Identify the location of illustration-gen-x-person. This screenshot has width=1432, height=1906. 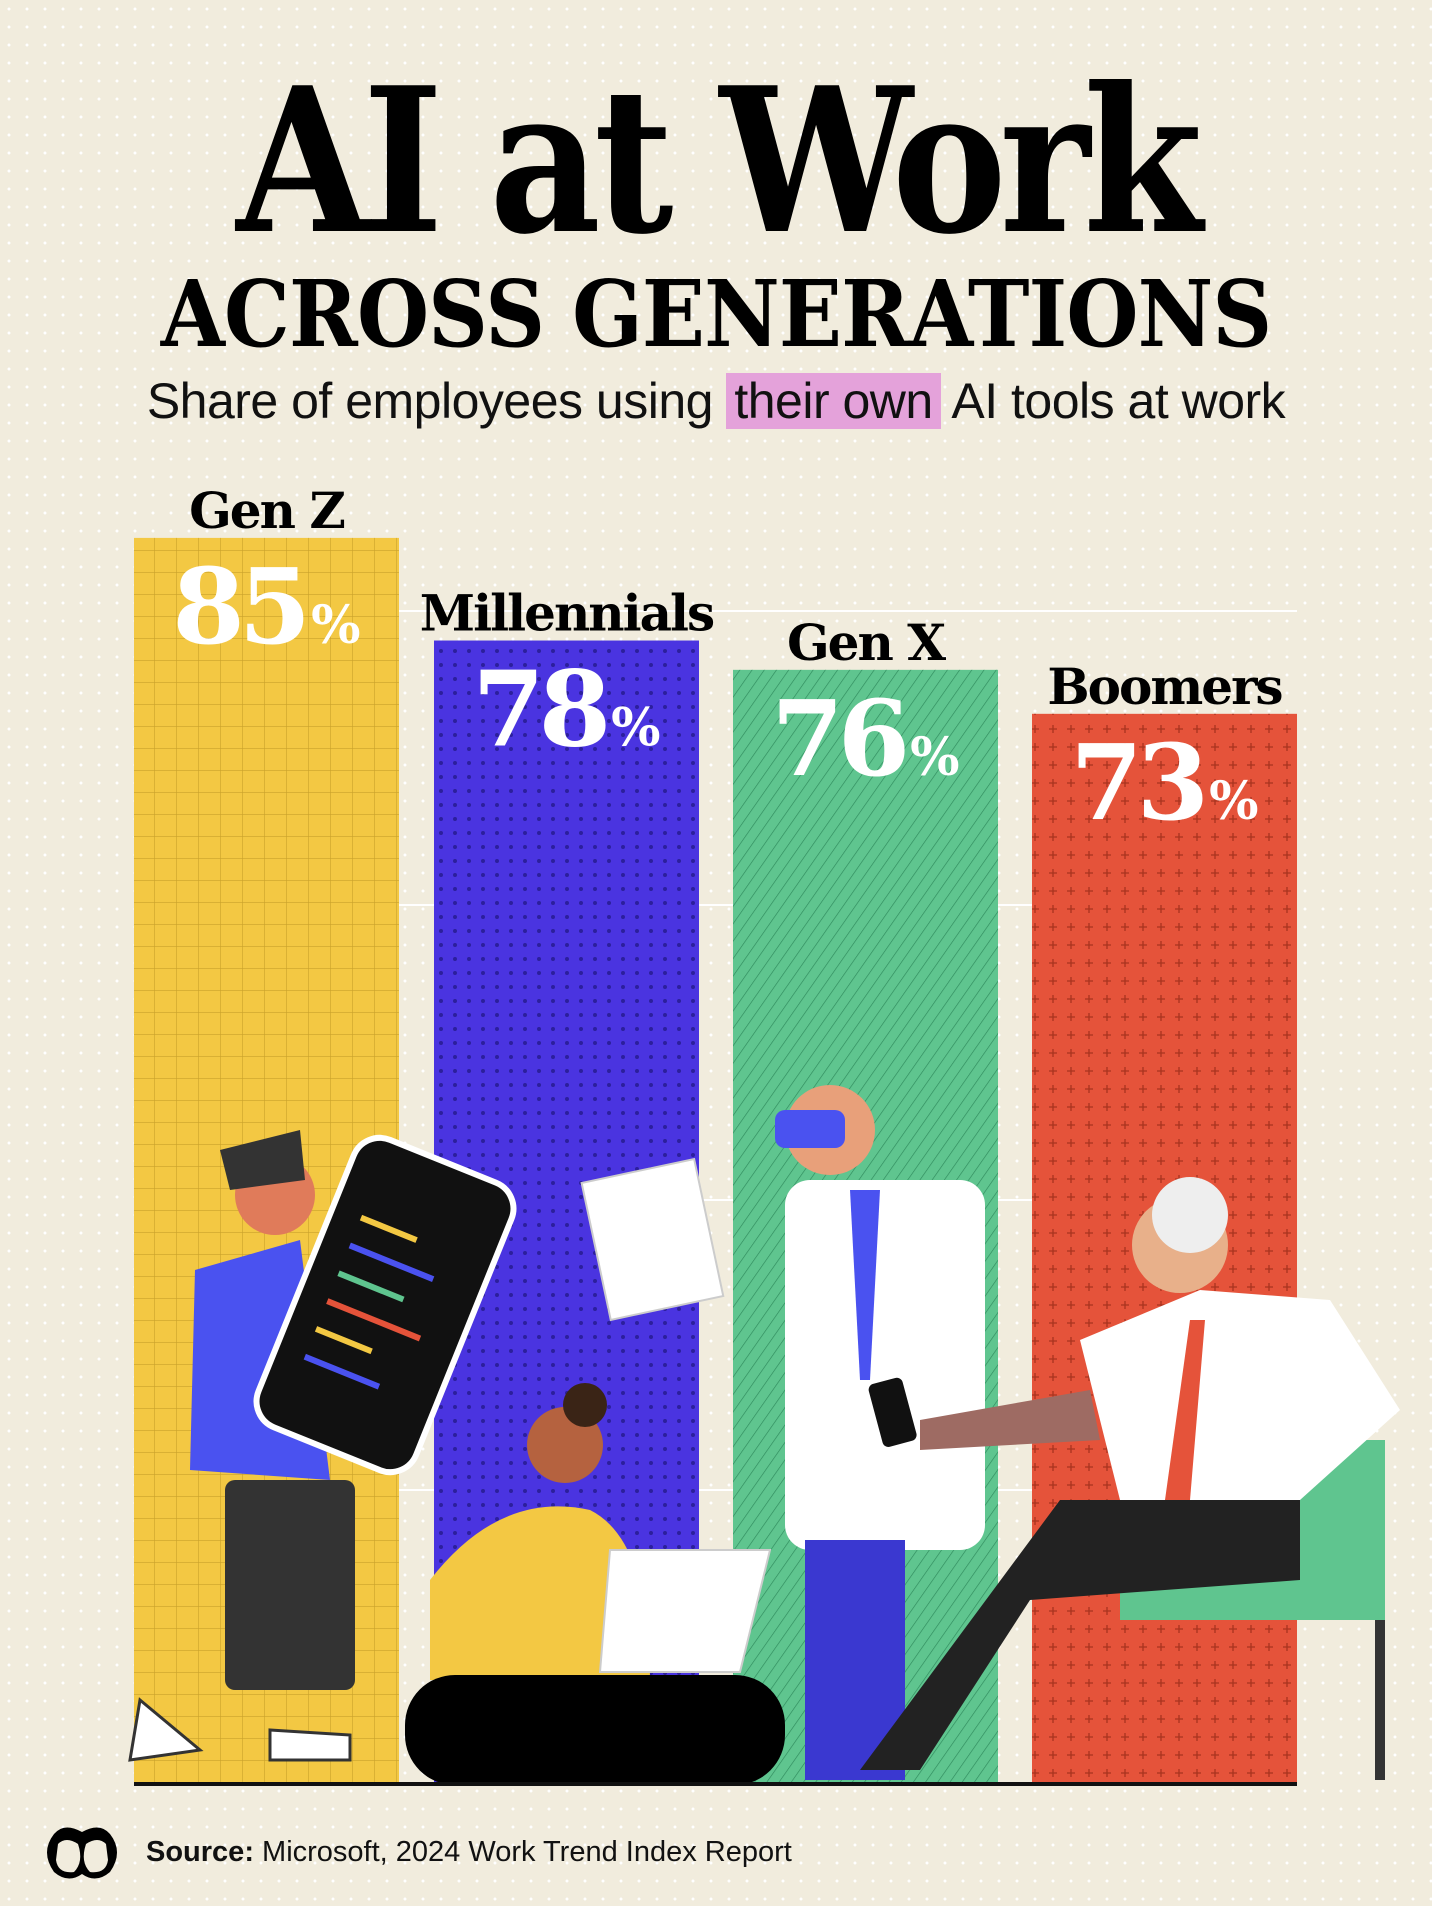
(782, 1432).